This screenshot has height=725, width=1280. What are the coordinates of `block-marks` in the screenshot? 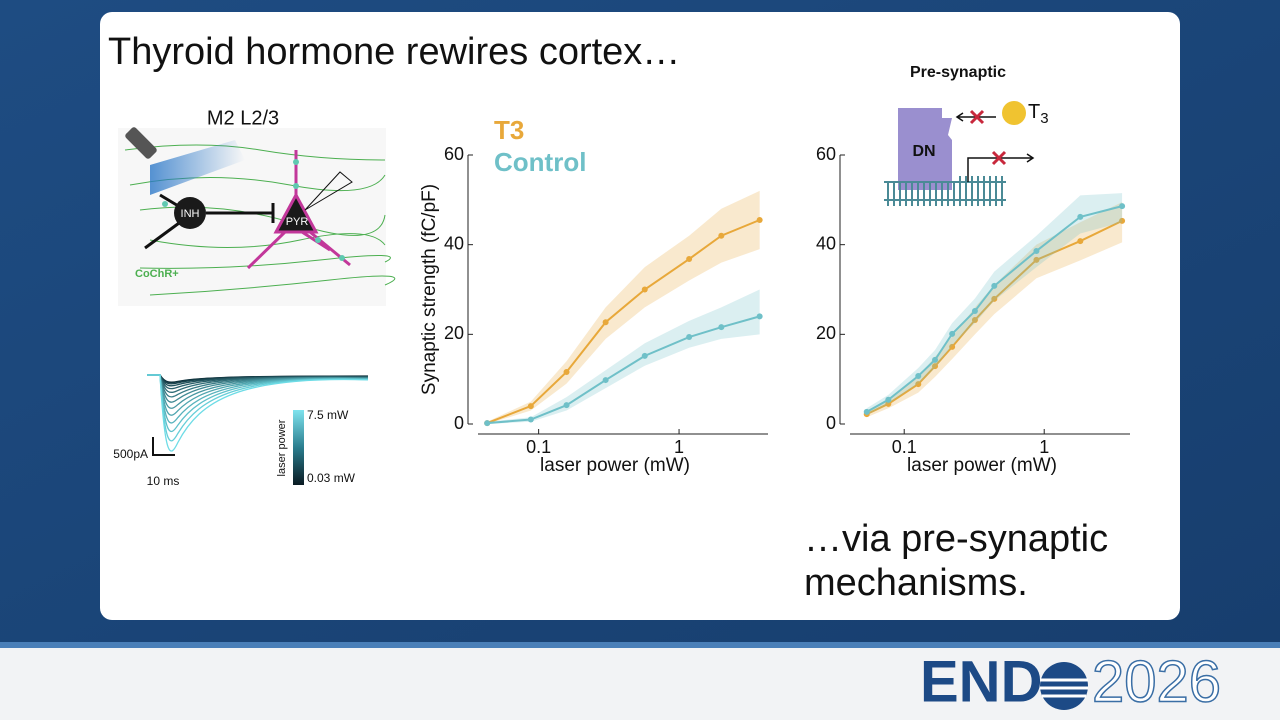 It's located at (988, 137).